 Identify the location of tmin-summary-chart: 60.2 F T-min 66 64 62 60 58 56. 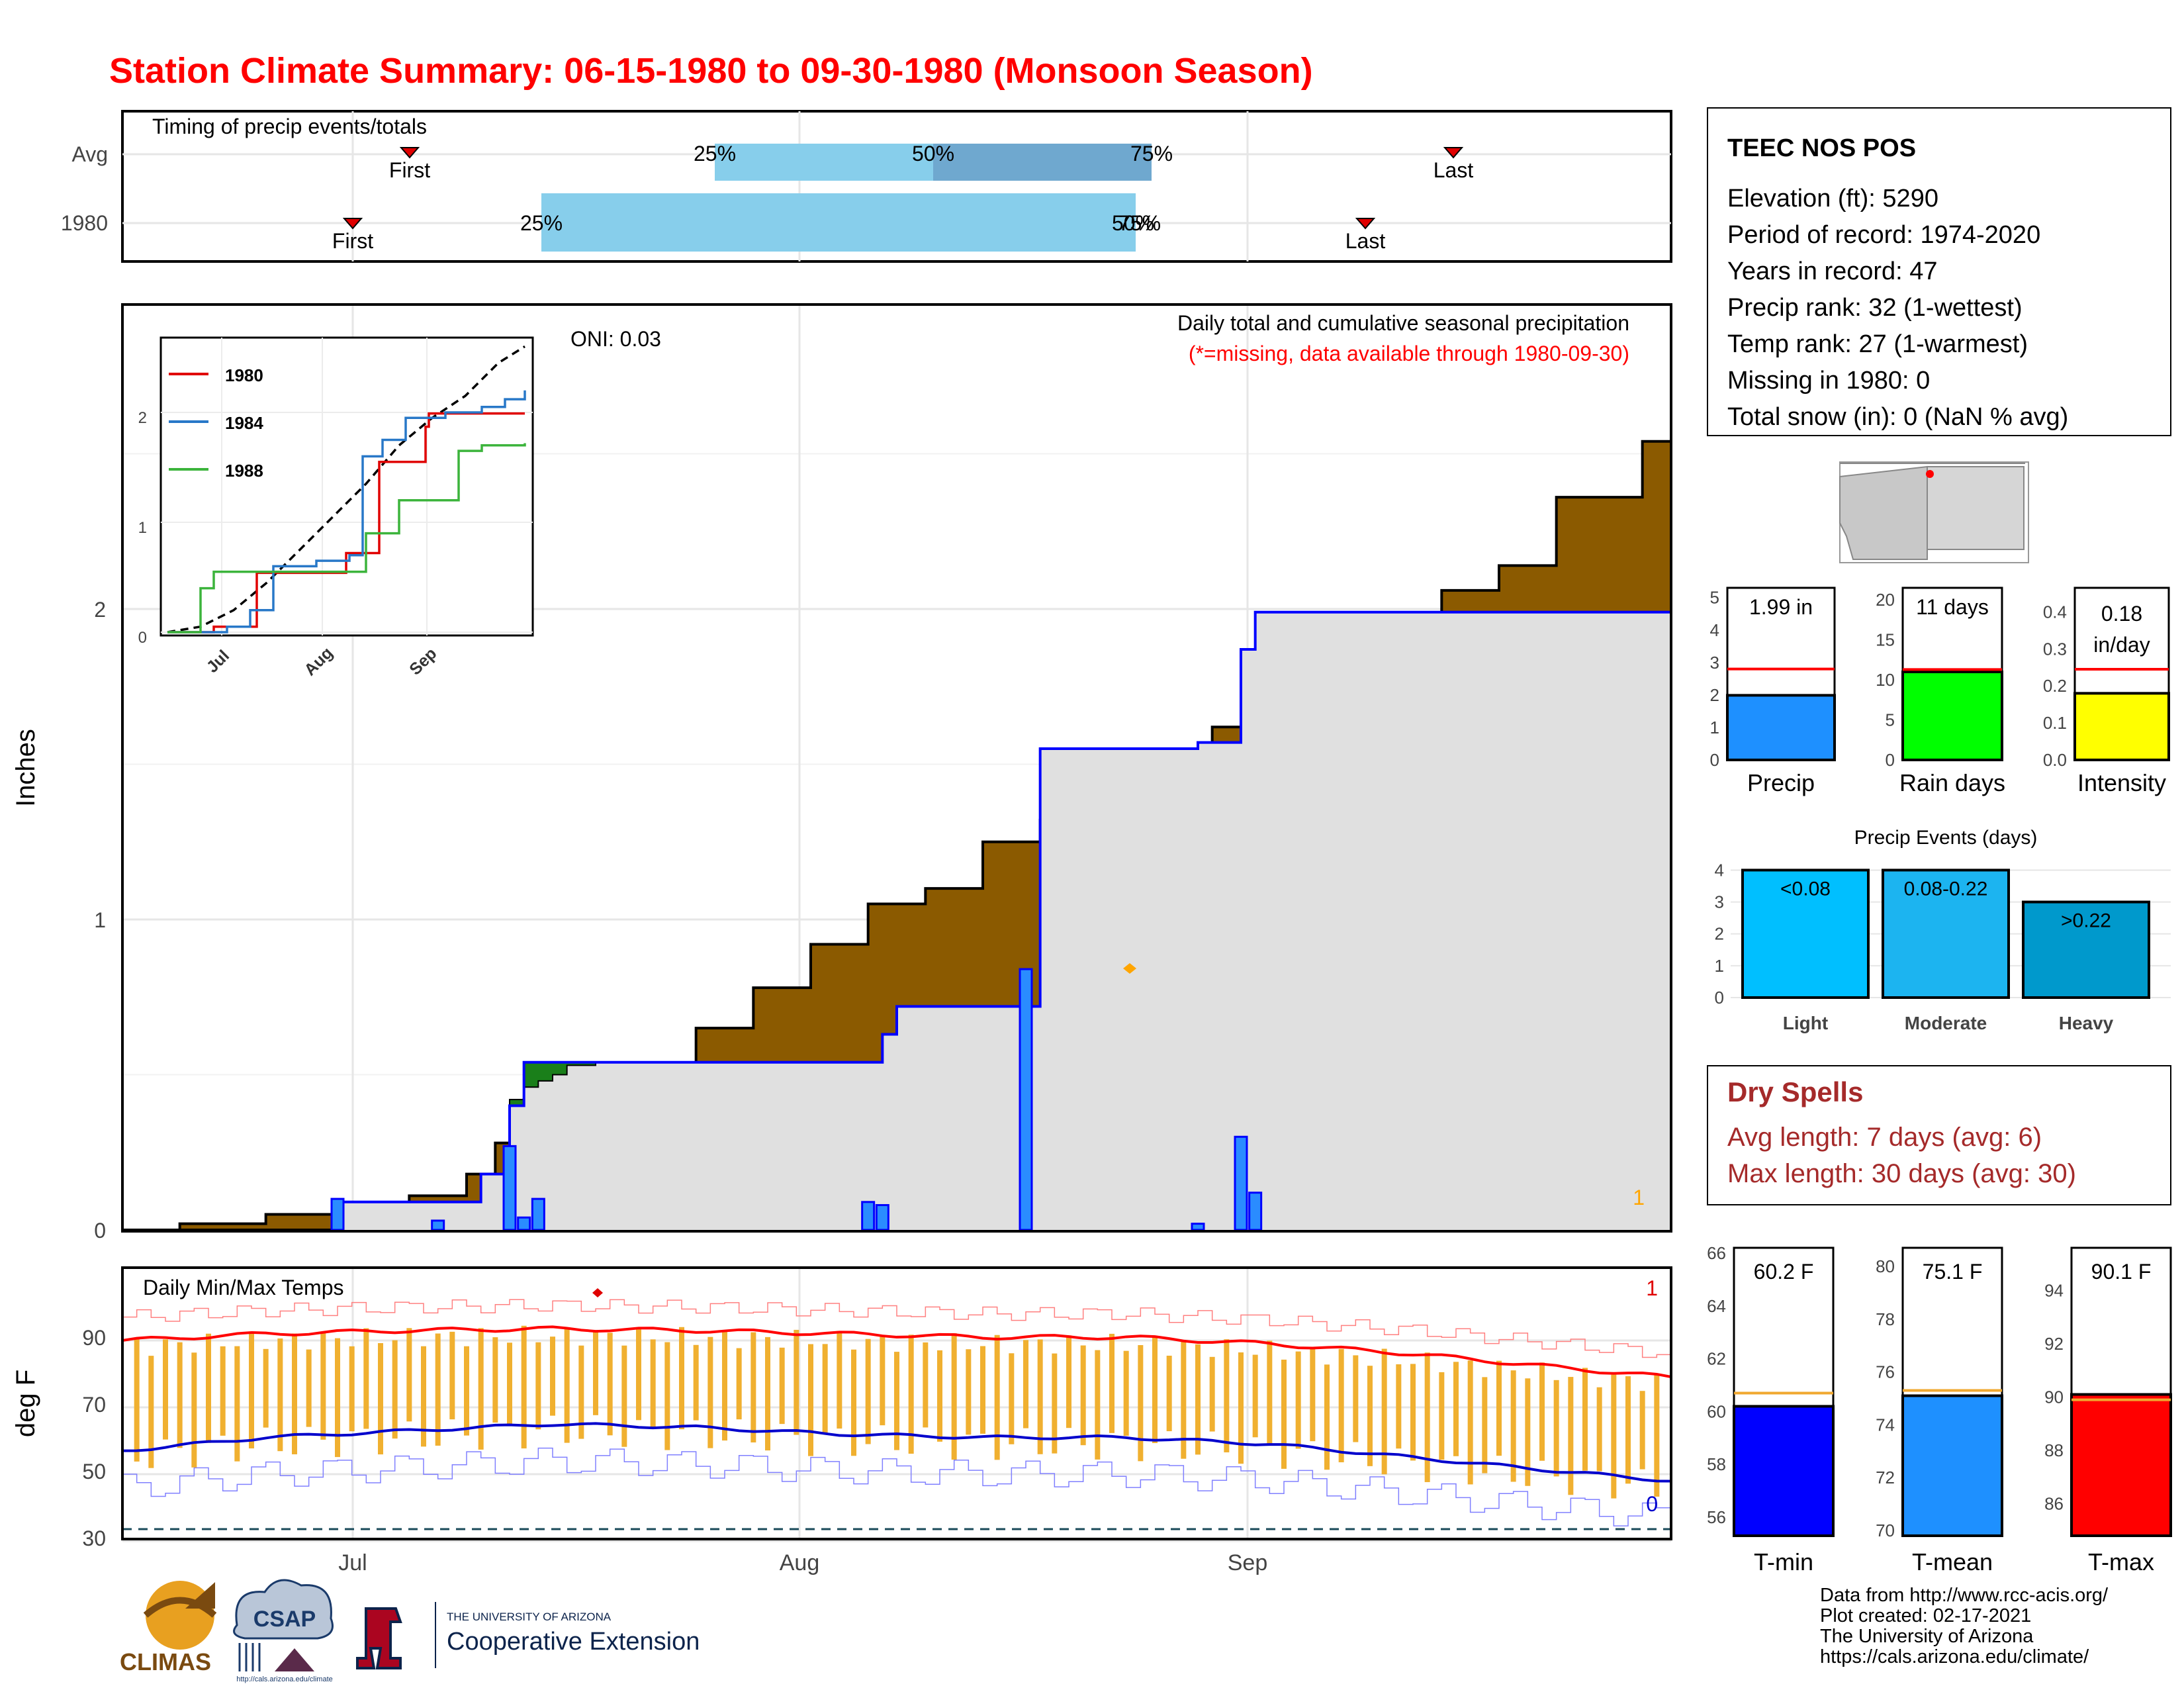
(1771, 1409).